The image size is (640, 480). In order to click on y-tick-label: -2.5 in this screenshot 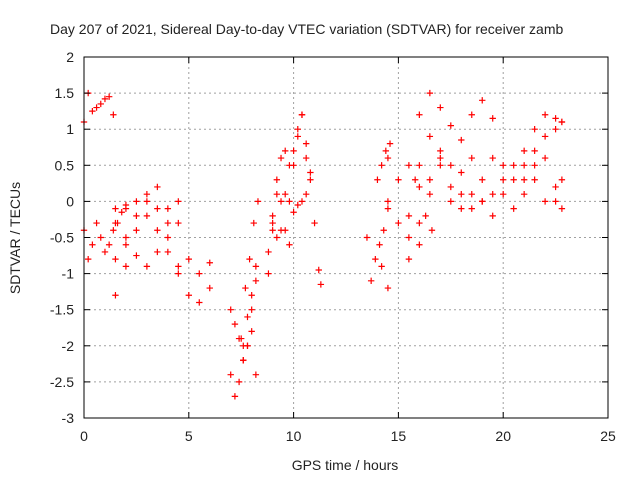, I will do `click(62, 382)`.